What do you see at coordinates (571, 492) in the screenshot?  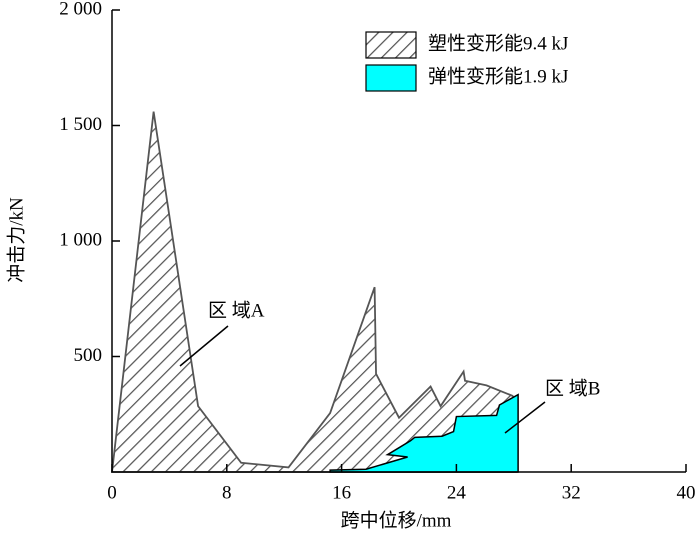 I see `x-tick-label: 32` at bounding box center [571, 492].